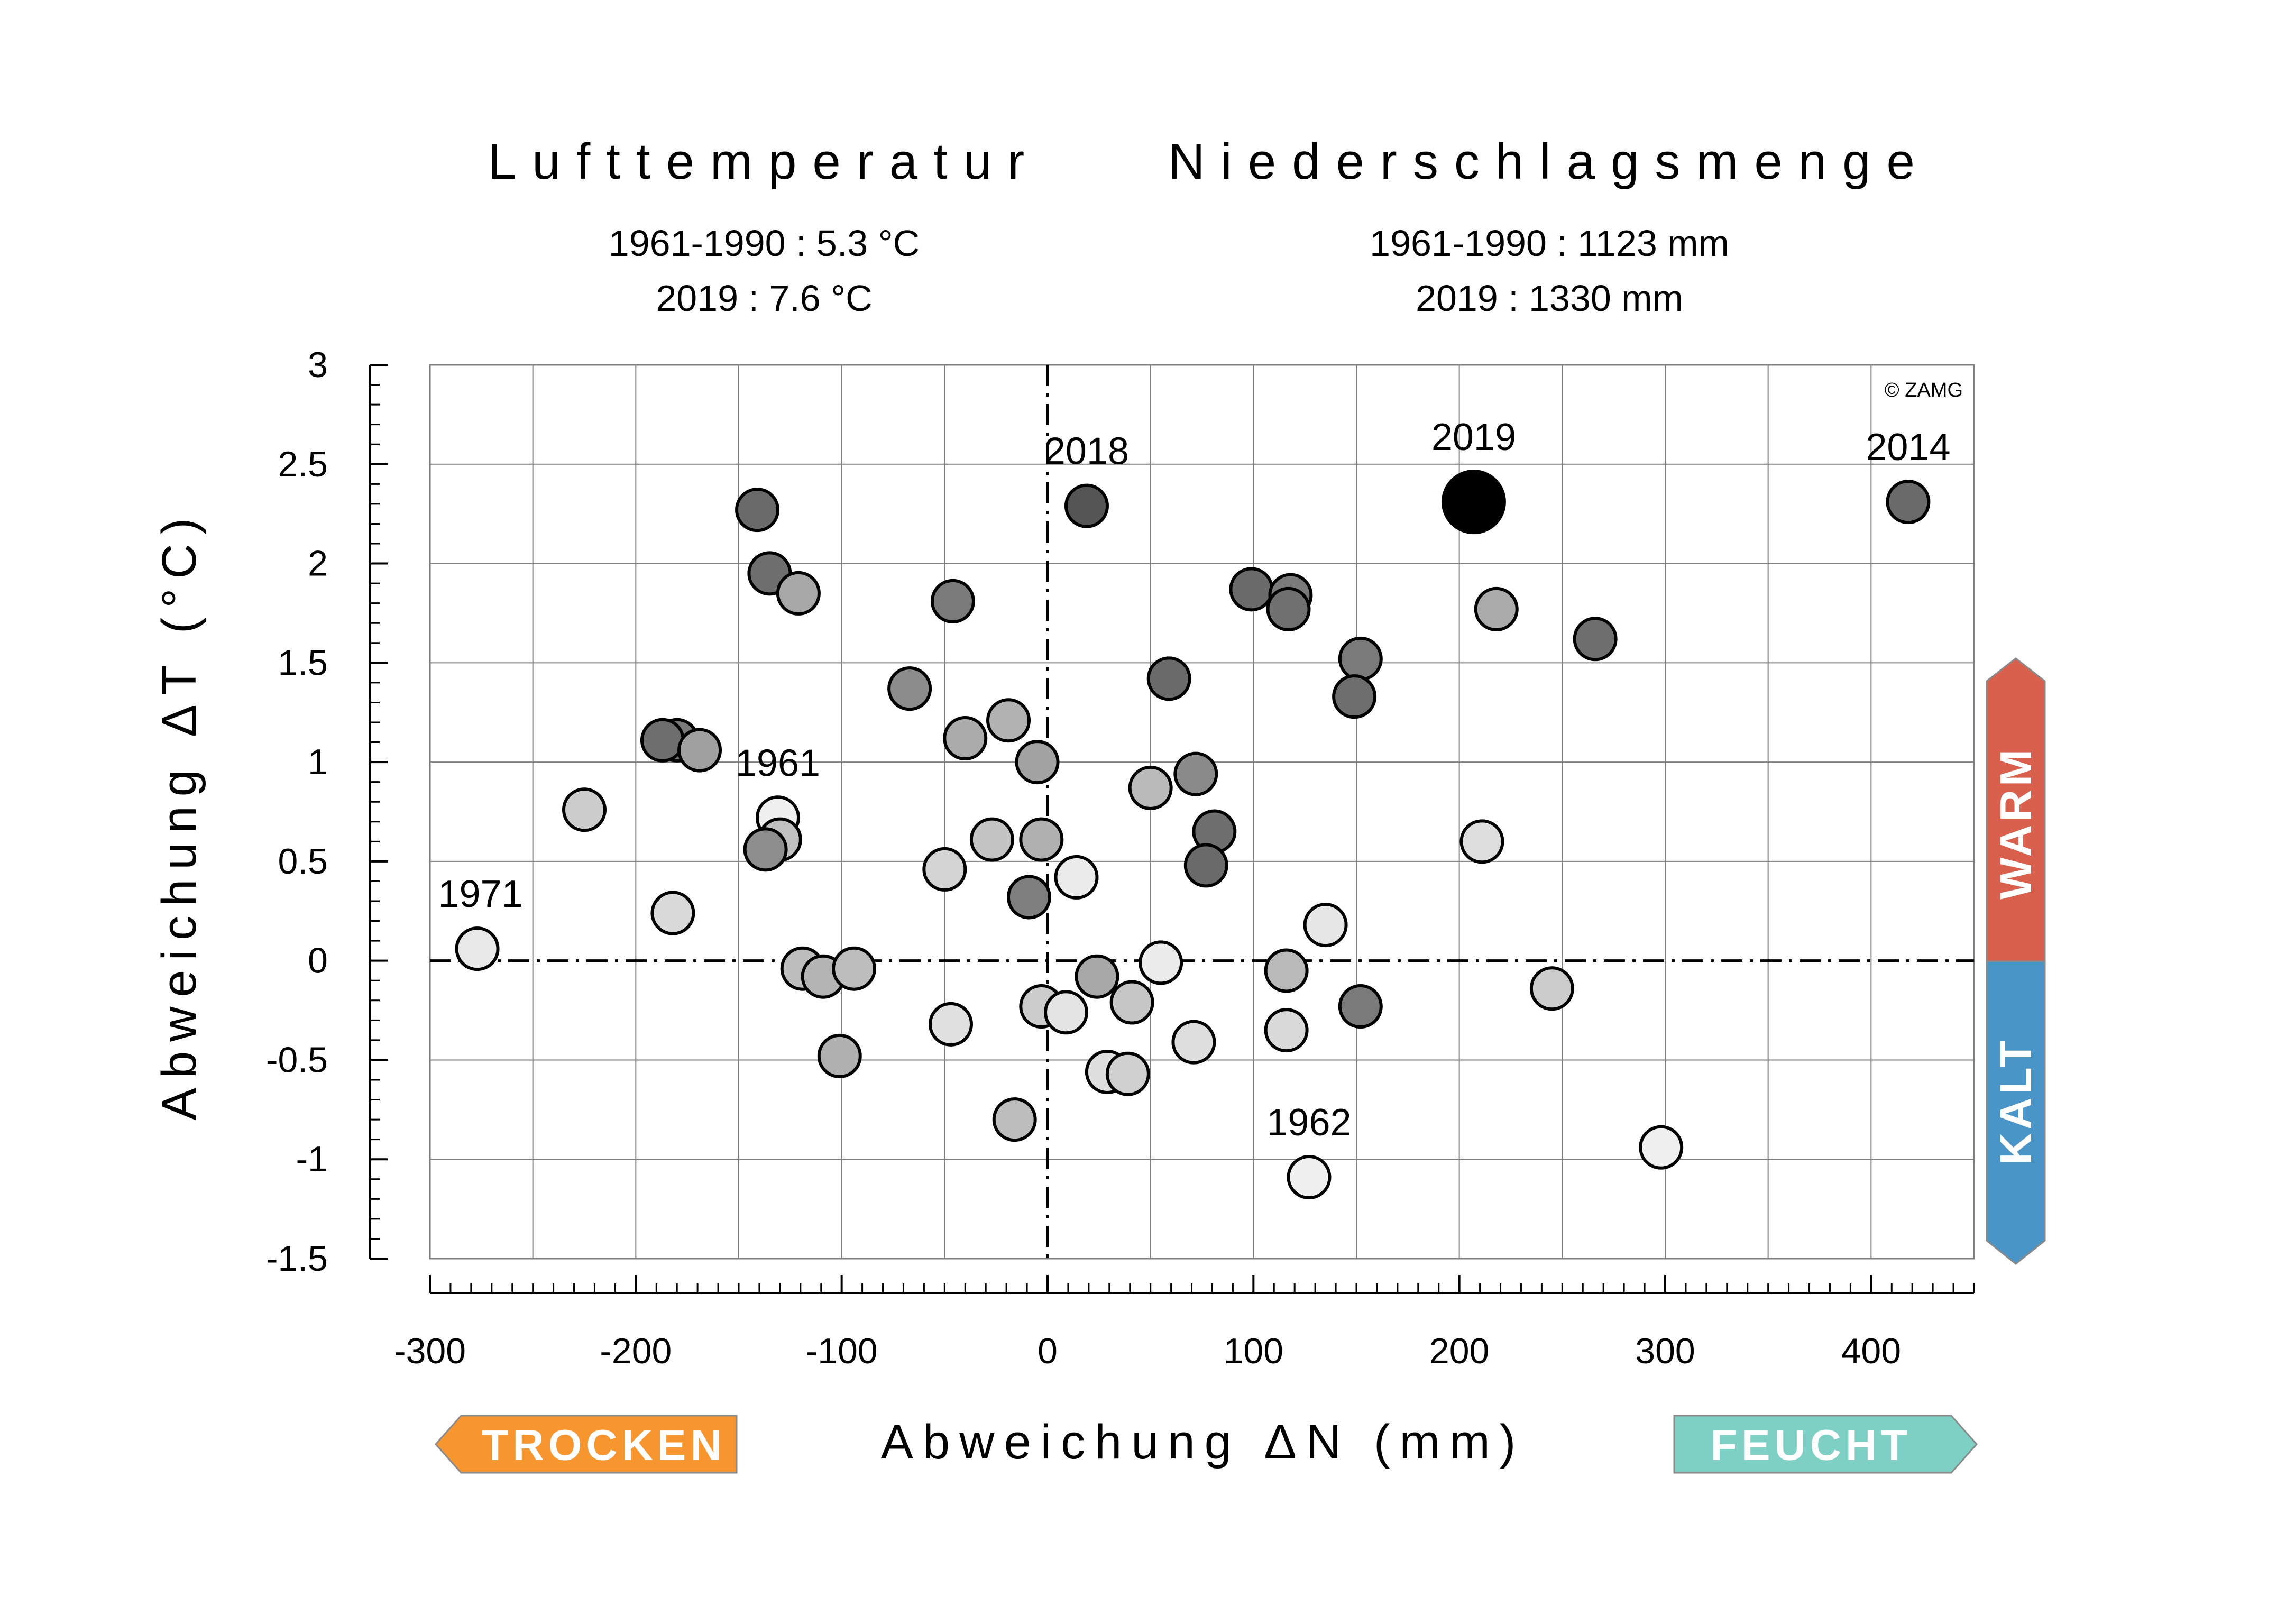 The height and width of the screenshot is (1624, 2286). What do you see at coordinates (318, 564) in the screenshot?
I see `y-tick-label: 2` at bounding box center [318, 564].